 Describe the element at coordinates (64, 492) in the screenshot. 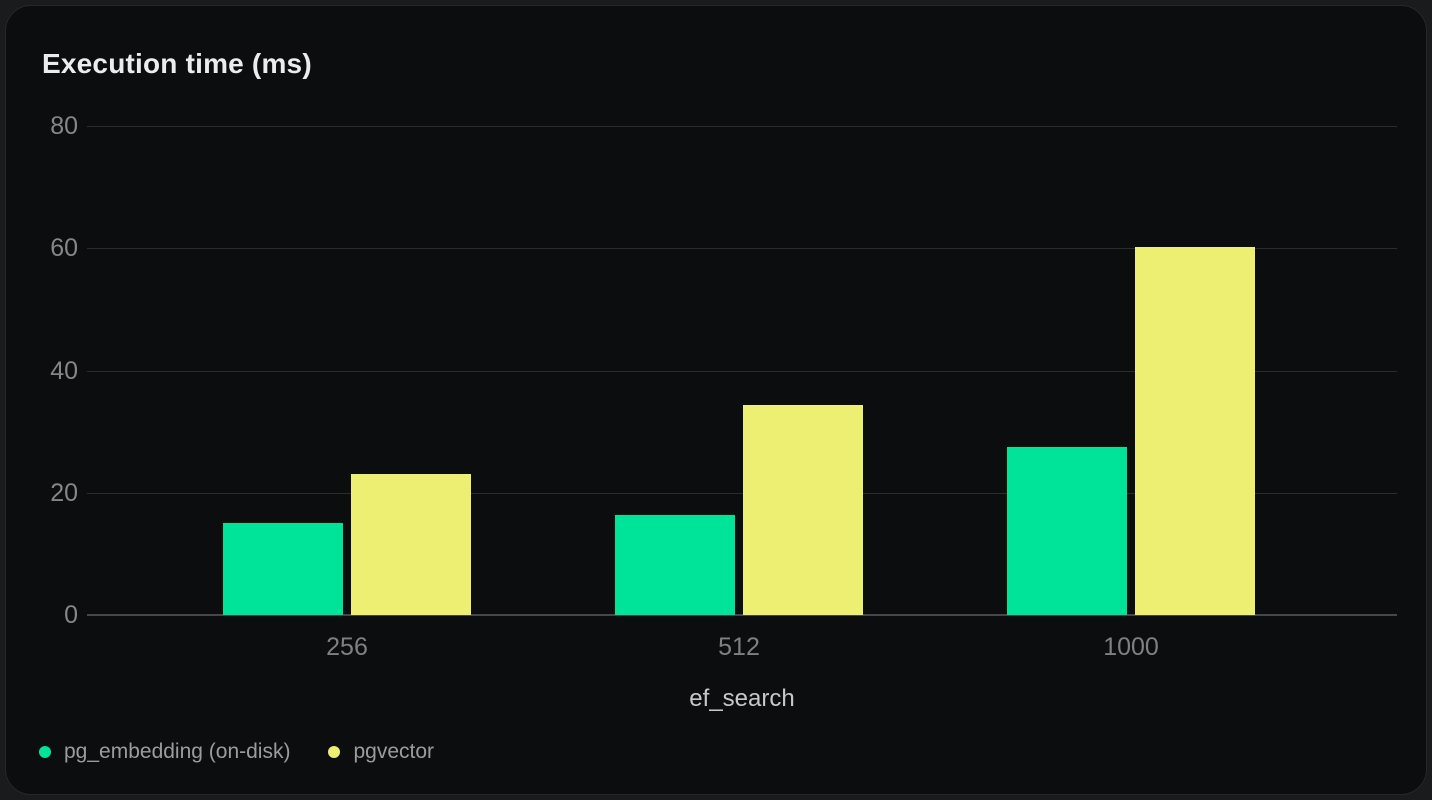

I see `y-tick-label-20: 20` at that location.